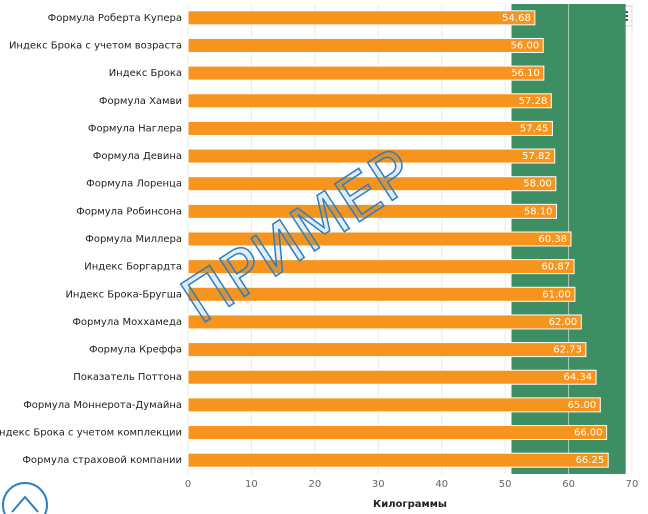  What do you see at coordinates (567, 350) in the screenshot?
I see `value-label: 62.73` at bounding box center [567, 350].